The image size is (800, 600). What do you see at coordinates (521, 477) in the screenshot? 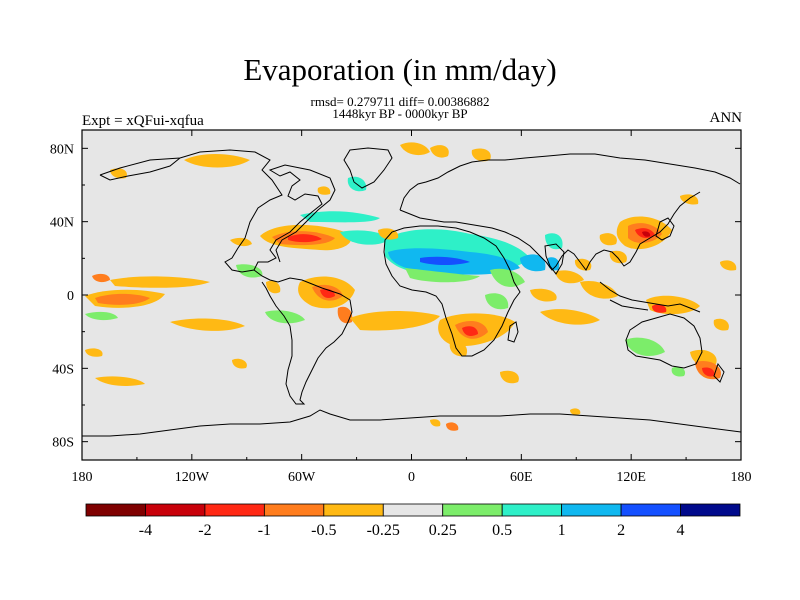
I see `lon-tick-label: 60E` at bounding box center [521, 477].